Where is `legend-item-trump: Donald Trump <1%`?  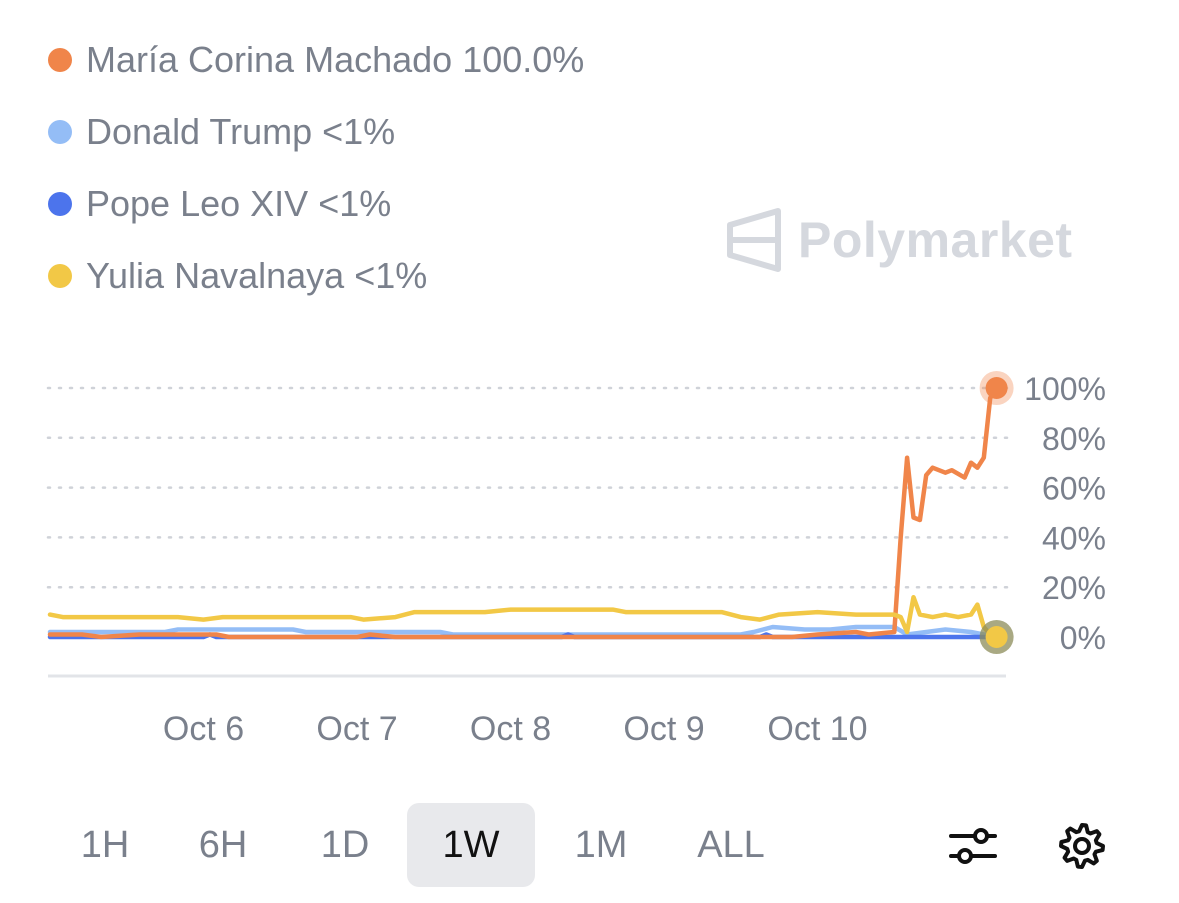
legend-item-trump: Donald Trump <1% is located at coordinates (316, 132).